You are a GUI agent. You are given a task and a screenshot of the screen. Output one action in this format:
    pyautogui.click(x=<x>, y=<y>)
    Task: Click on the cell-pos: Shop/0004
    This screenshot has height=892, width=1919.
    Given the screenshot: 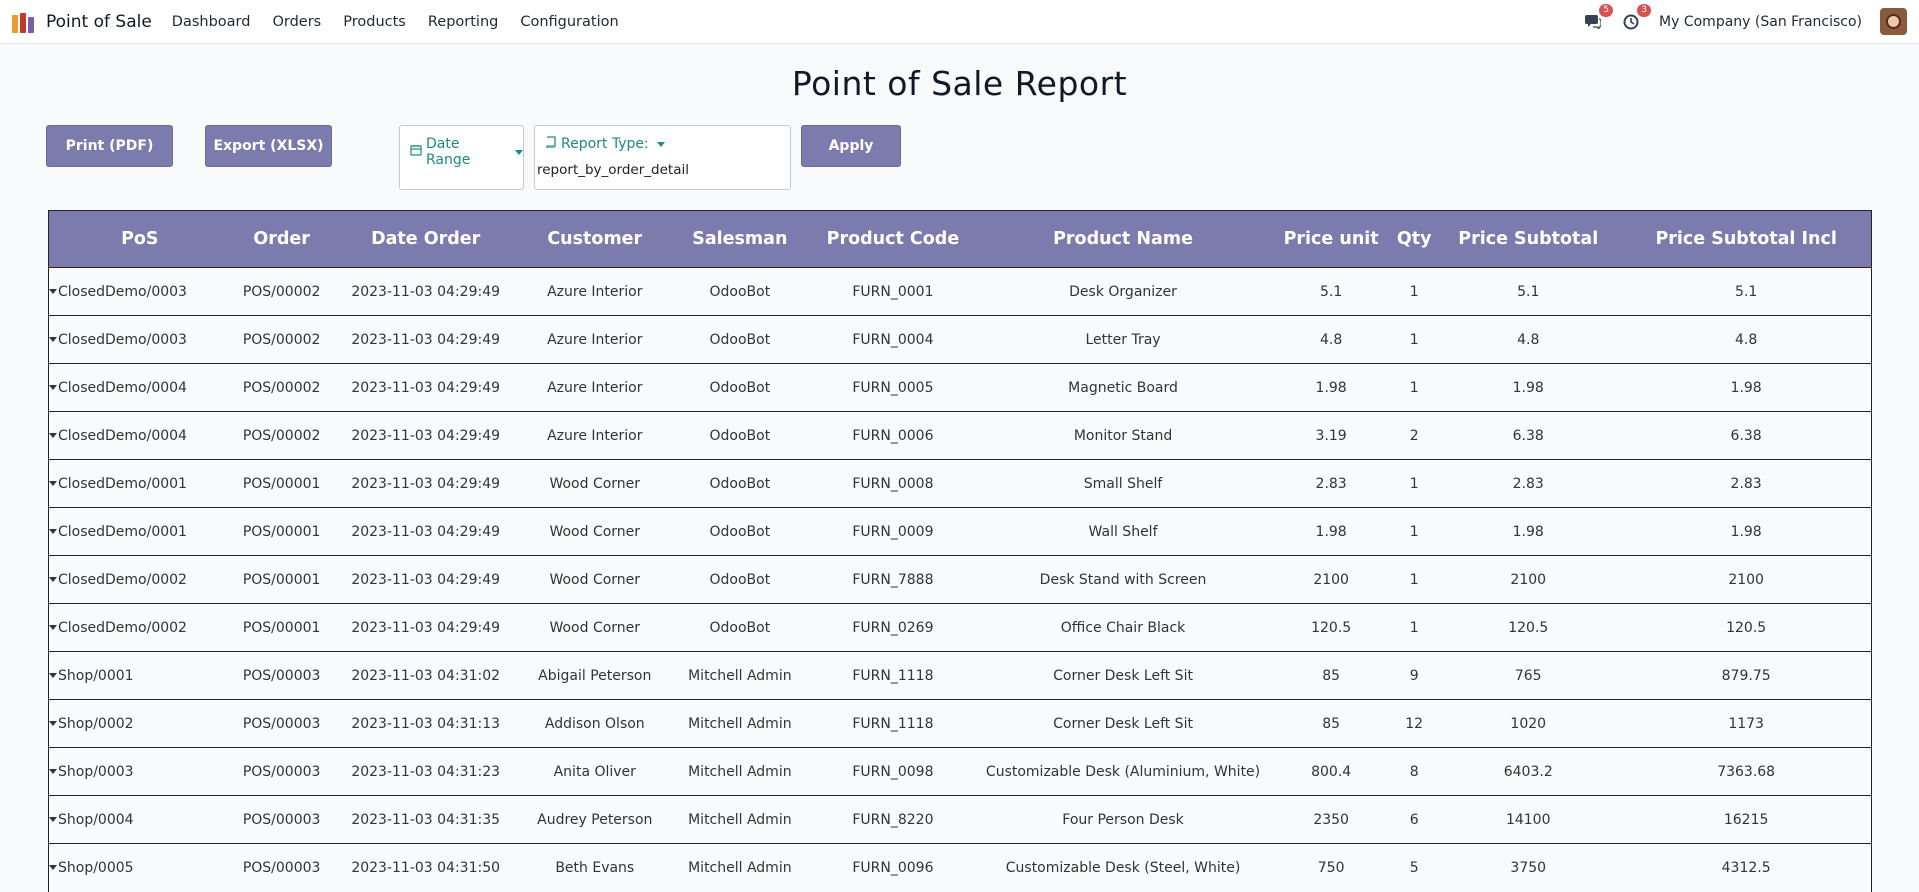 What is the action you would take?
    pyautogui.click(x=139, y=819)
    